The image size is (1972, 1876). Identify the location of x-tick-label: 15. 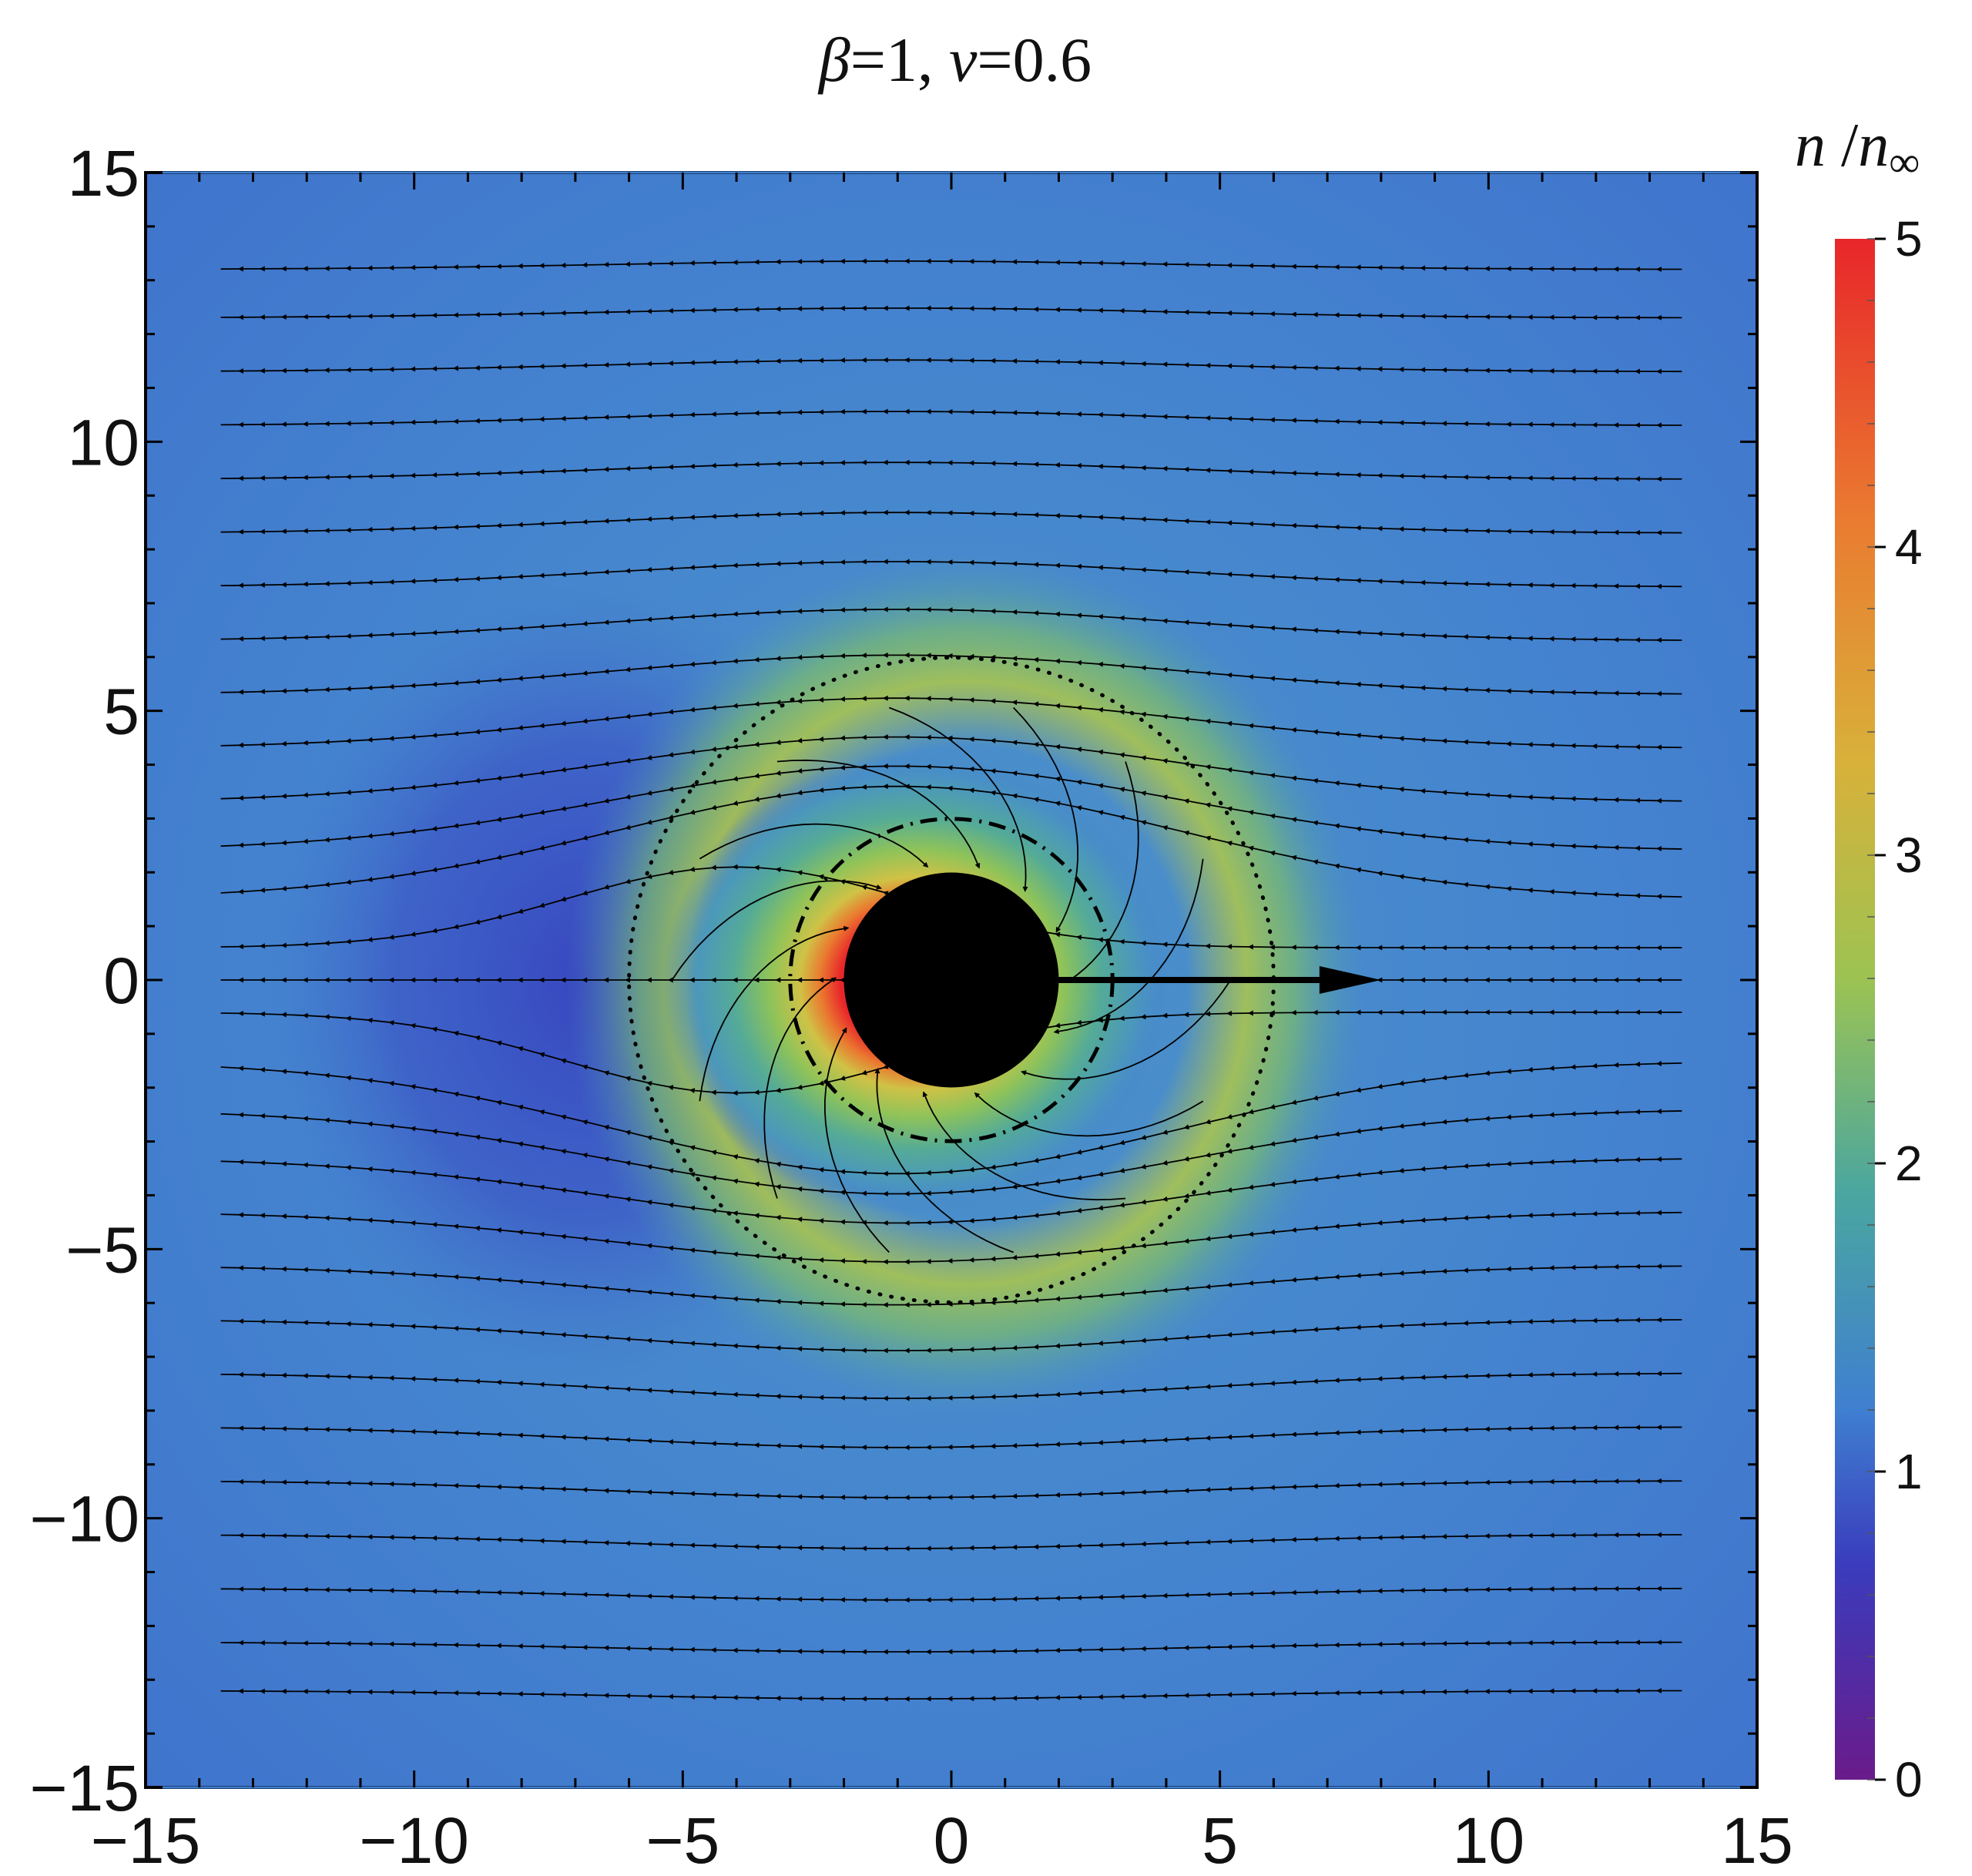
(1757, 1840).